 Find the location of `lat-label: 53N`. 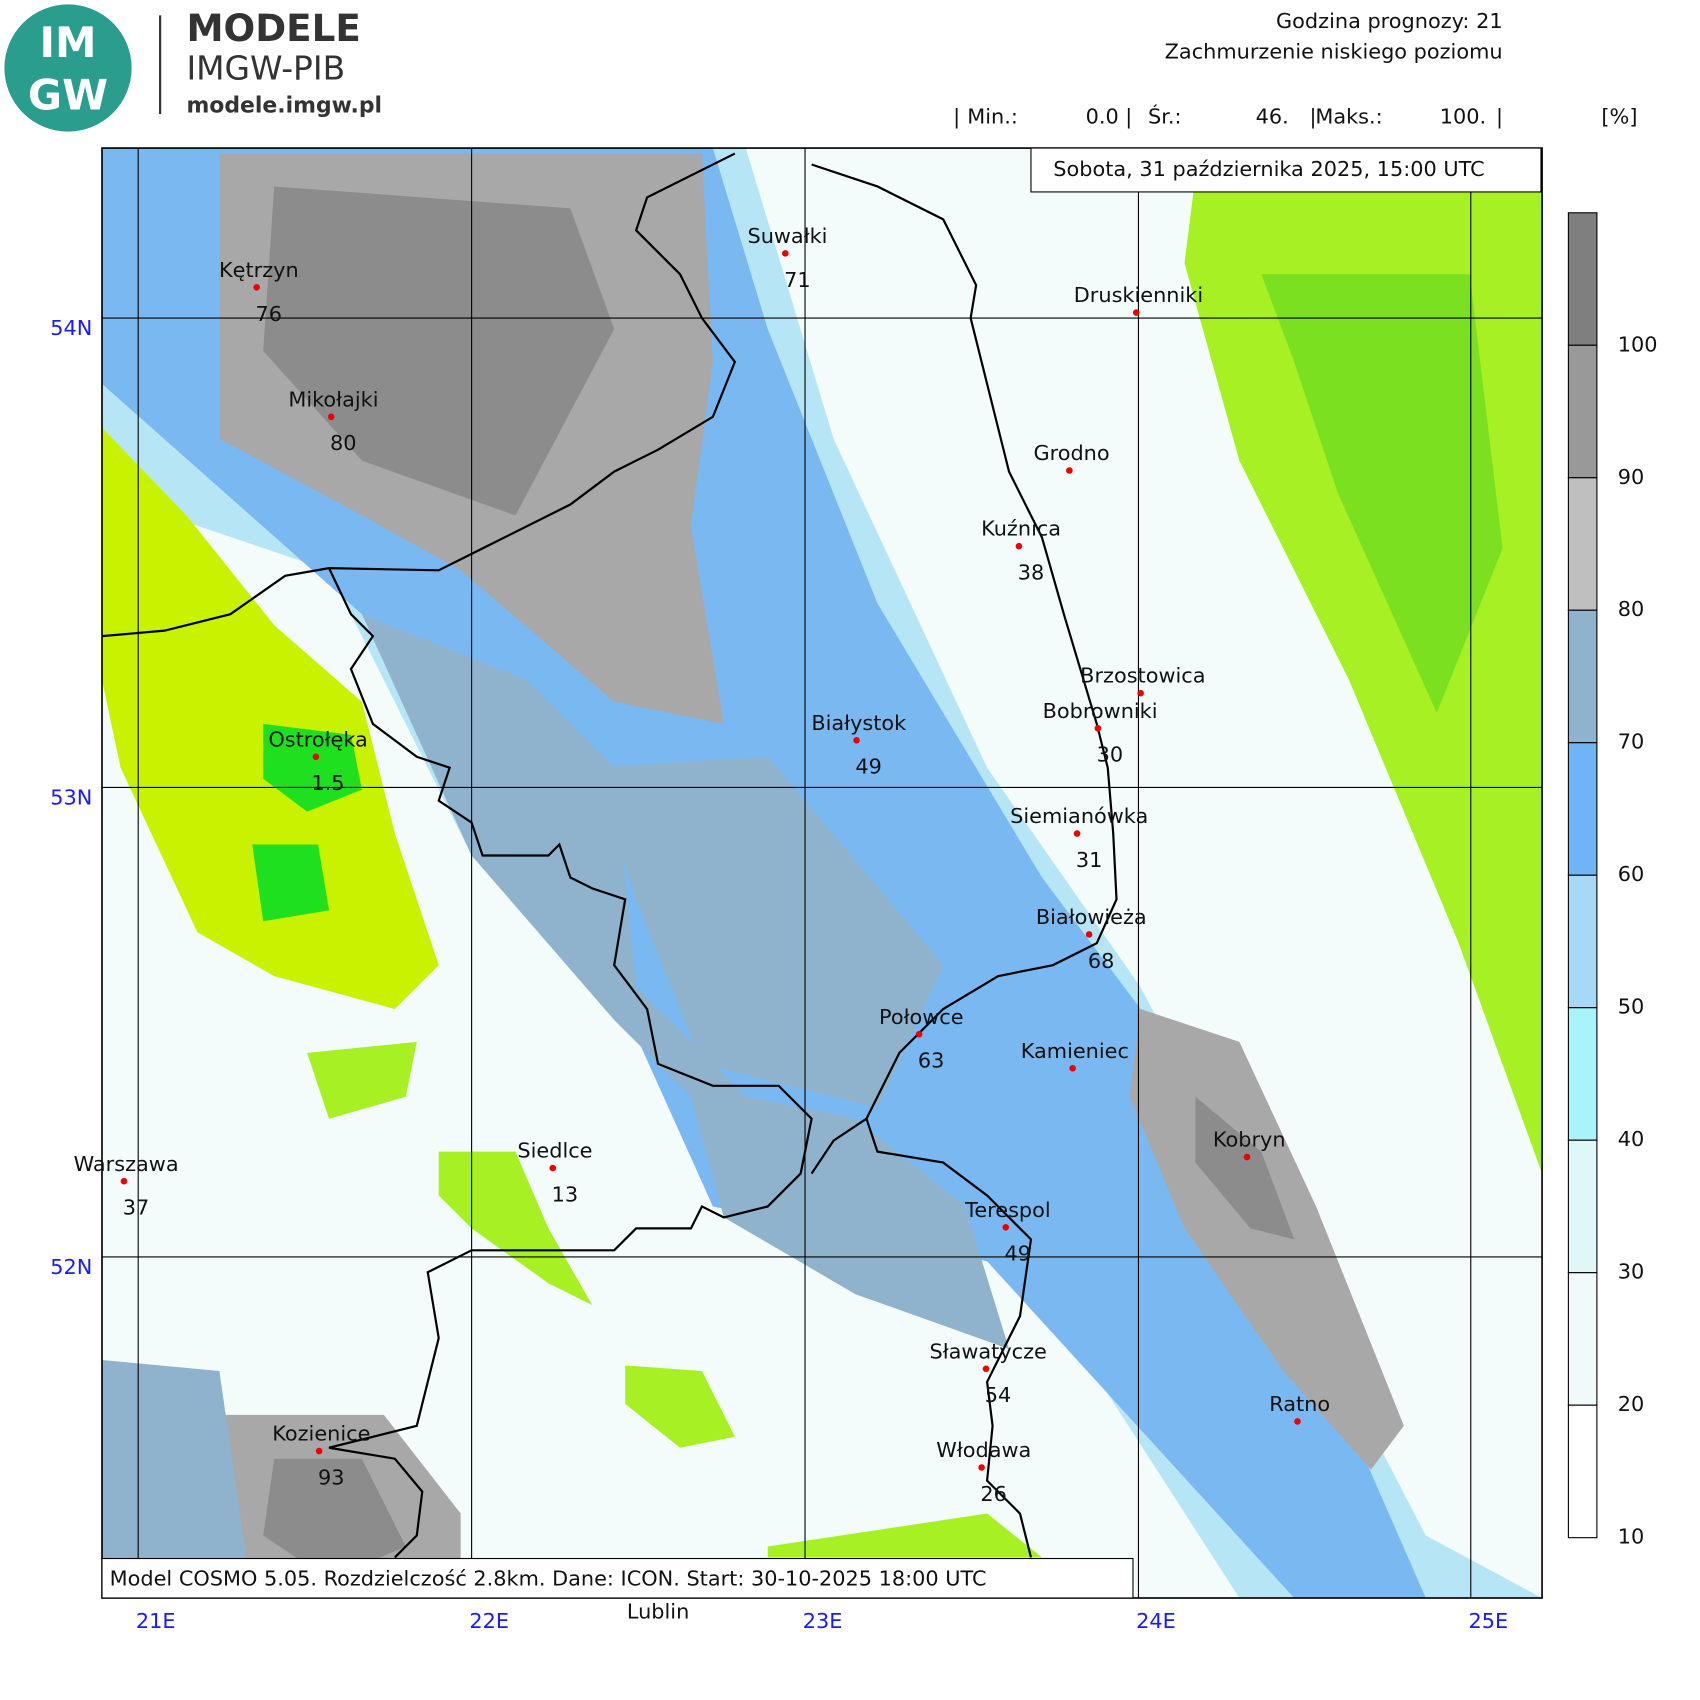

lat-label: 53N is located at coordinates (71, 797).